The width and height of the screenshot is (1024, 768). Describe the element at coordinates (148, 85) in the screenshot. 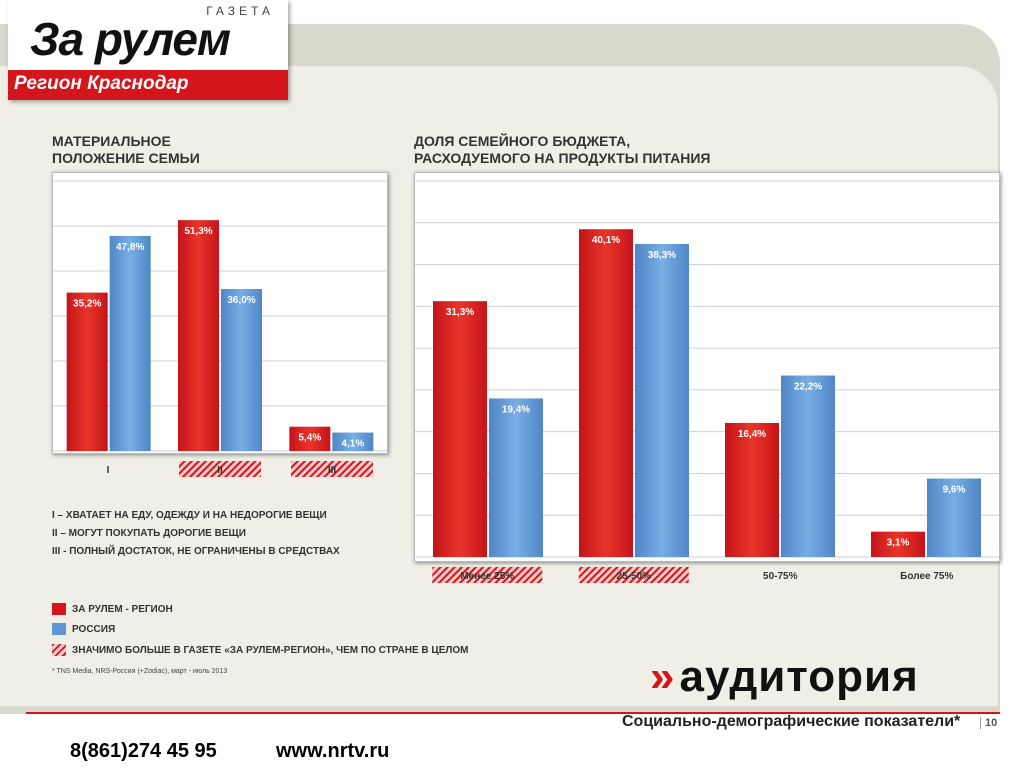

I see `logo-region: Регион Краснодар` at that location.